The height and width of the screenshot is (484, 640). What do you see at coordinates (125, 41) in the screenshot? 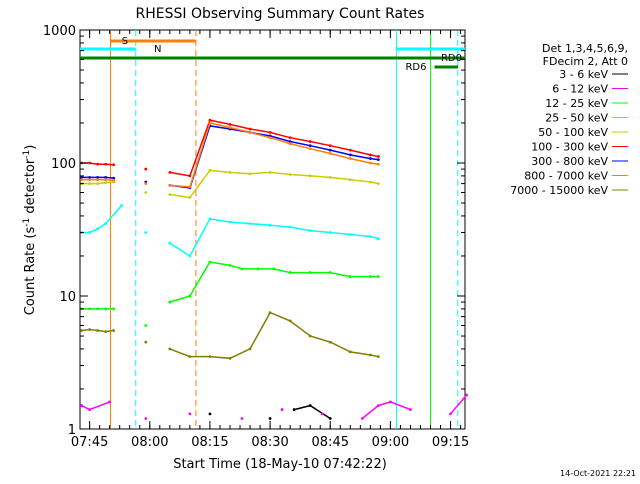
I see `segment-label: S` at bounding box center [125, 41].